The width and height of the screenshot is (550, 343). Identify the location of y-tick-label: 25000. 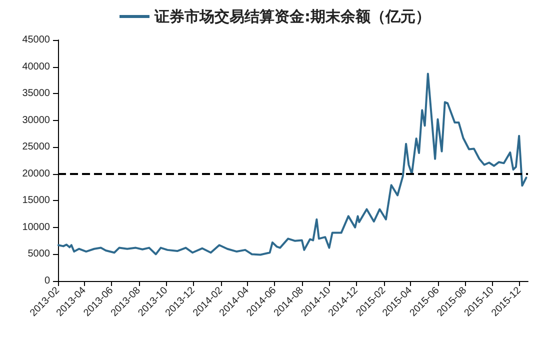
(36, 147).